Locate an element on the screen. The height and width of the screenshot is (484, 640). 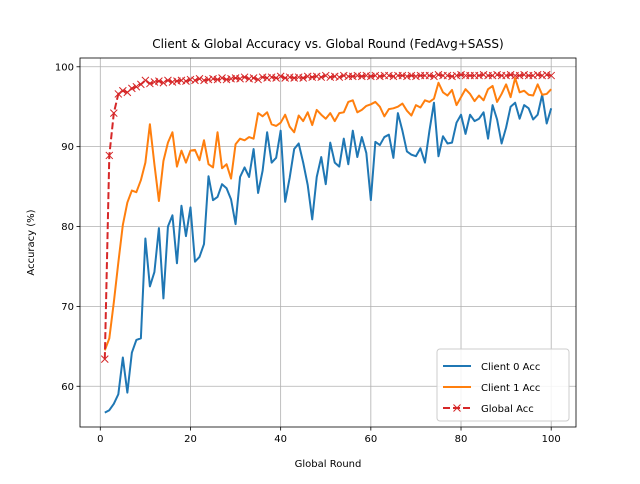
y-tick-label: 60 is located at coordinates (67, 387).